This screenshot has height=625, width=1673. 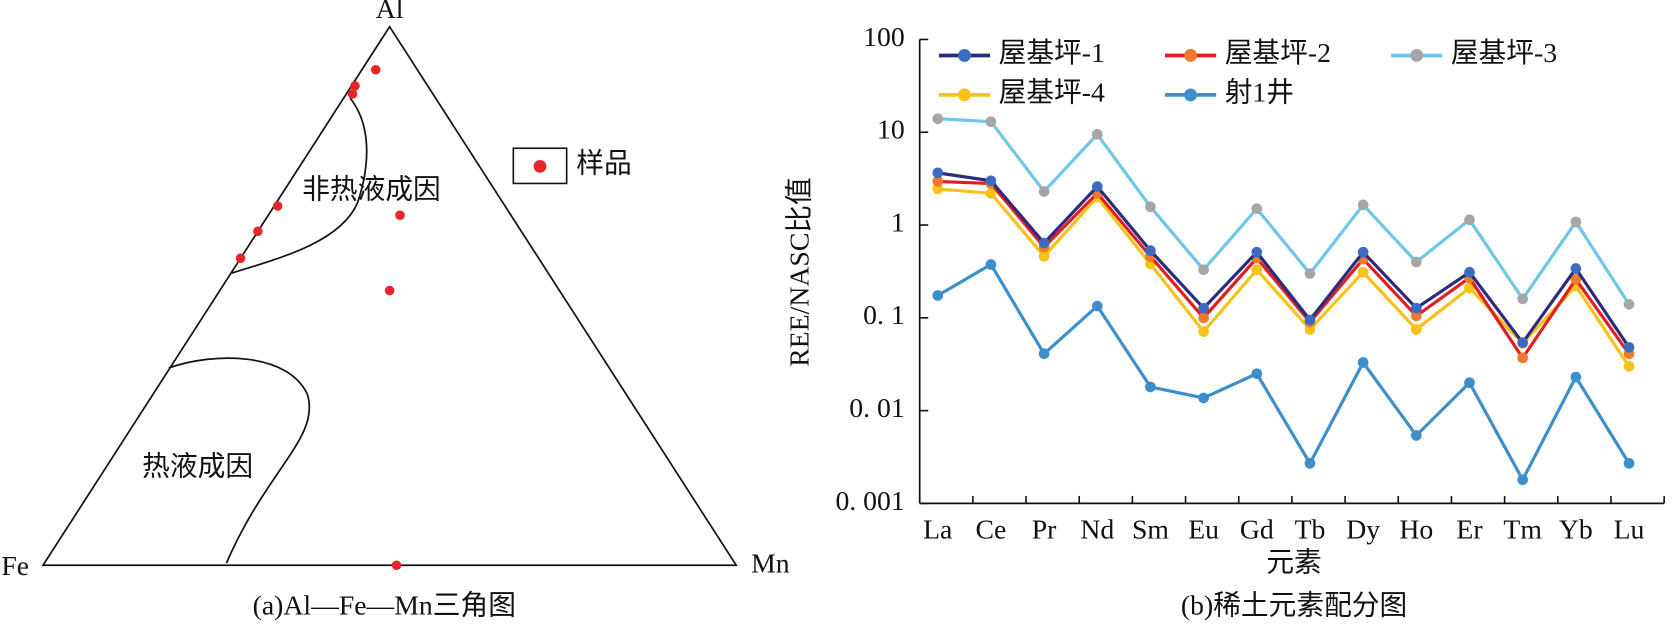 I want to click on x-tick-label: Pr, so click(x=1044, y=529).